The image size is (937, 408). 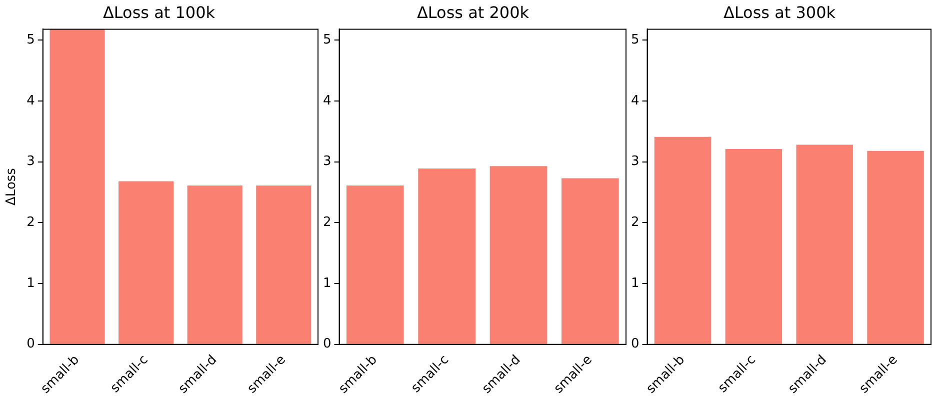 What do you see at coordinates (473, 12) in the screenshot?
I see `chart-title: ΔLoss at 200k` at bounding box center [473, 12].